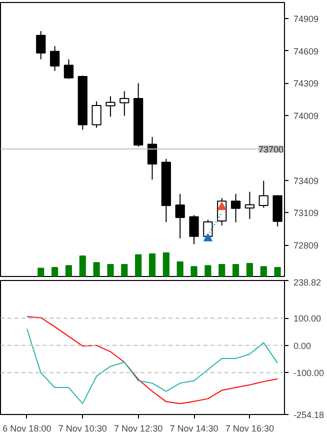 The height and width of the screenshot is (436, 327). Describe the element at coordinates (194, 429) in the screenshot. I see `x-tick-label: 7 Nov 14:30` at that location.